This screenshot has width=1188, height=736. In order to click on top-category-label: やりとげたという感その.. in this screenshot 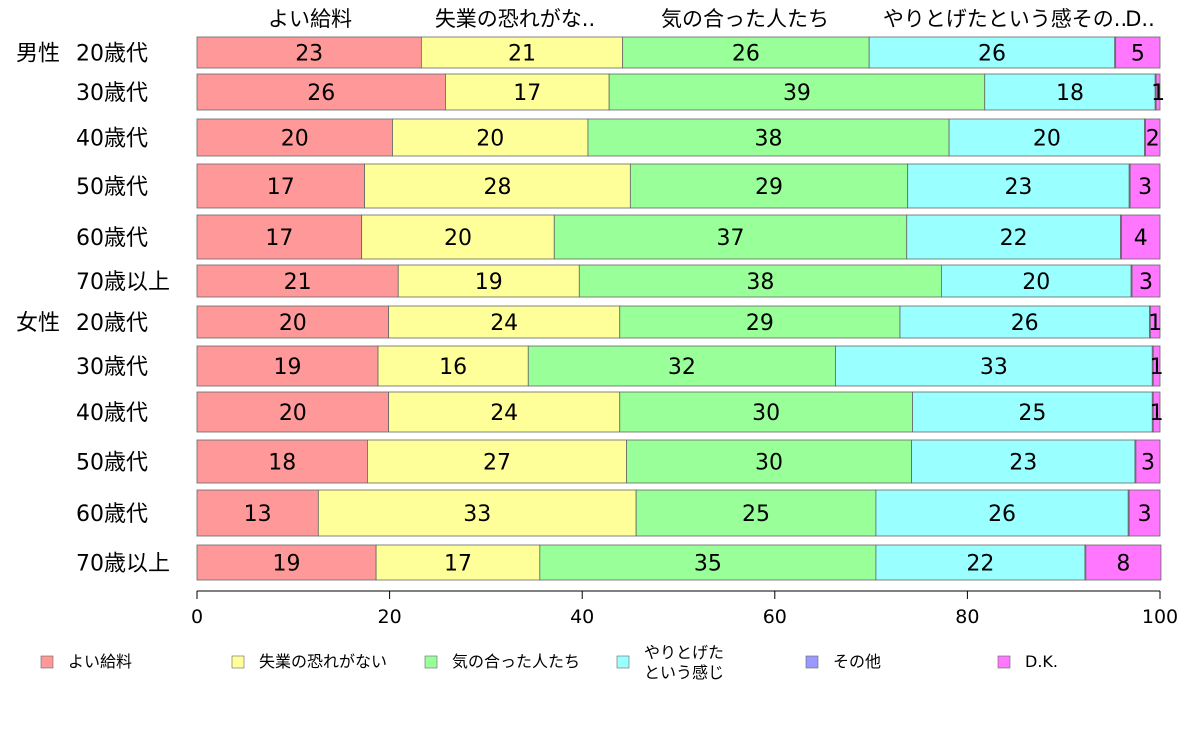, I will do `click(1005, 19)`.